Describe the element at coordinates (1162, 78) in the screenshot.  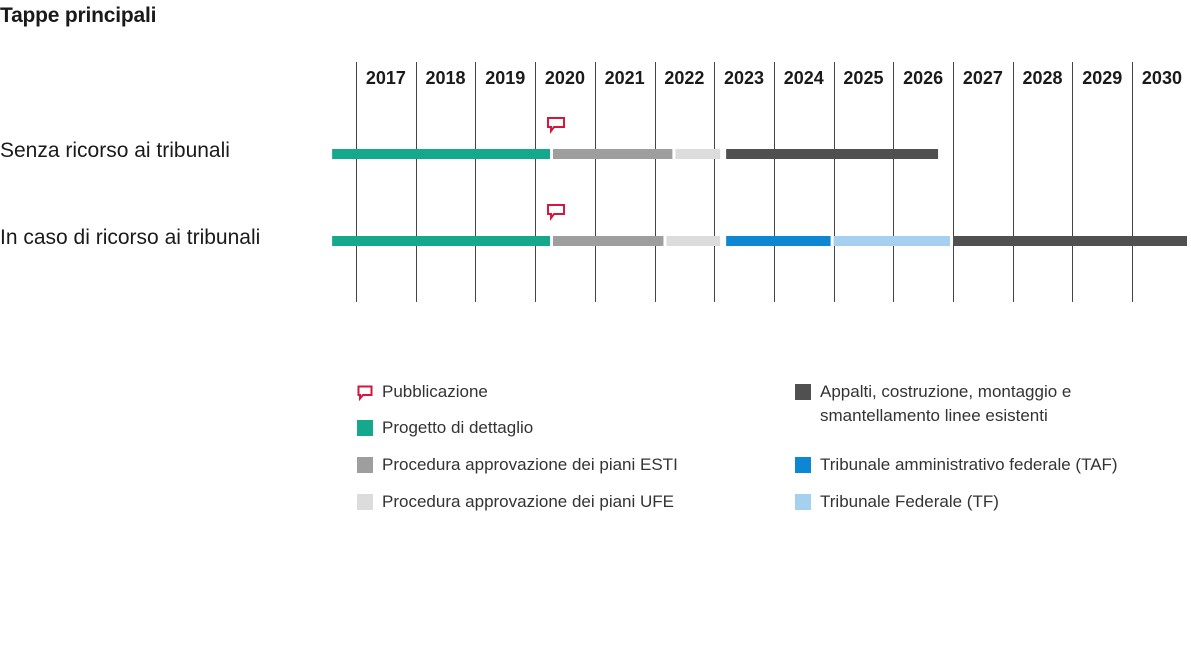
I see `year-label: 2030` at that location.